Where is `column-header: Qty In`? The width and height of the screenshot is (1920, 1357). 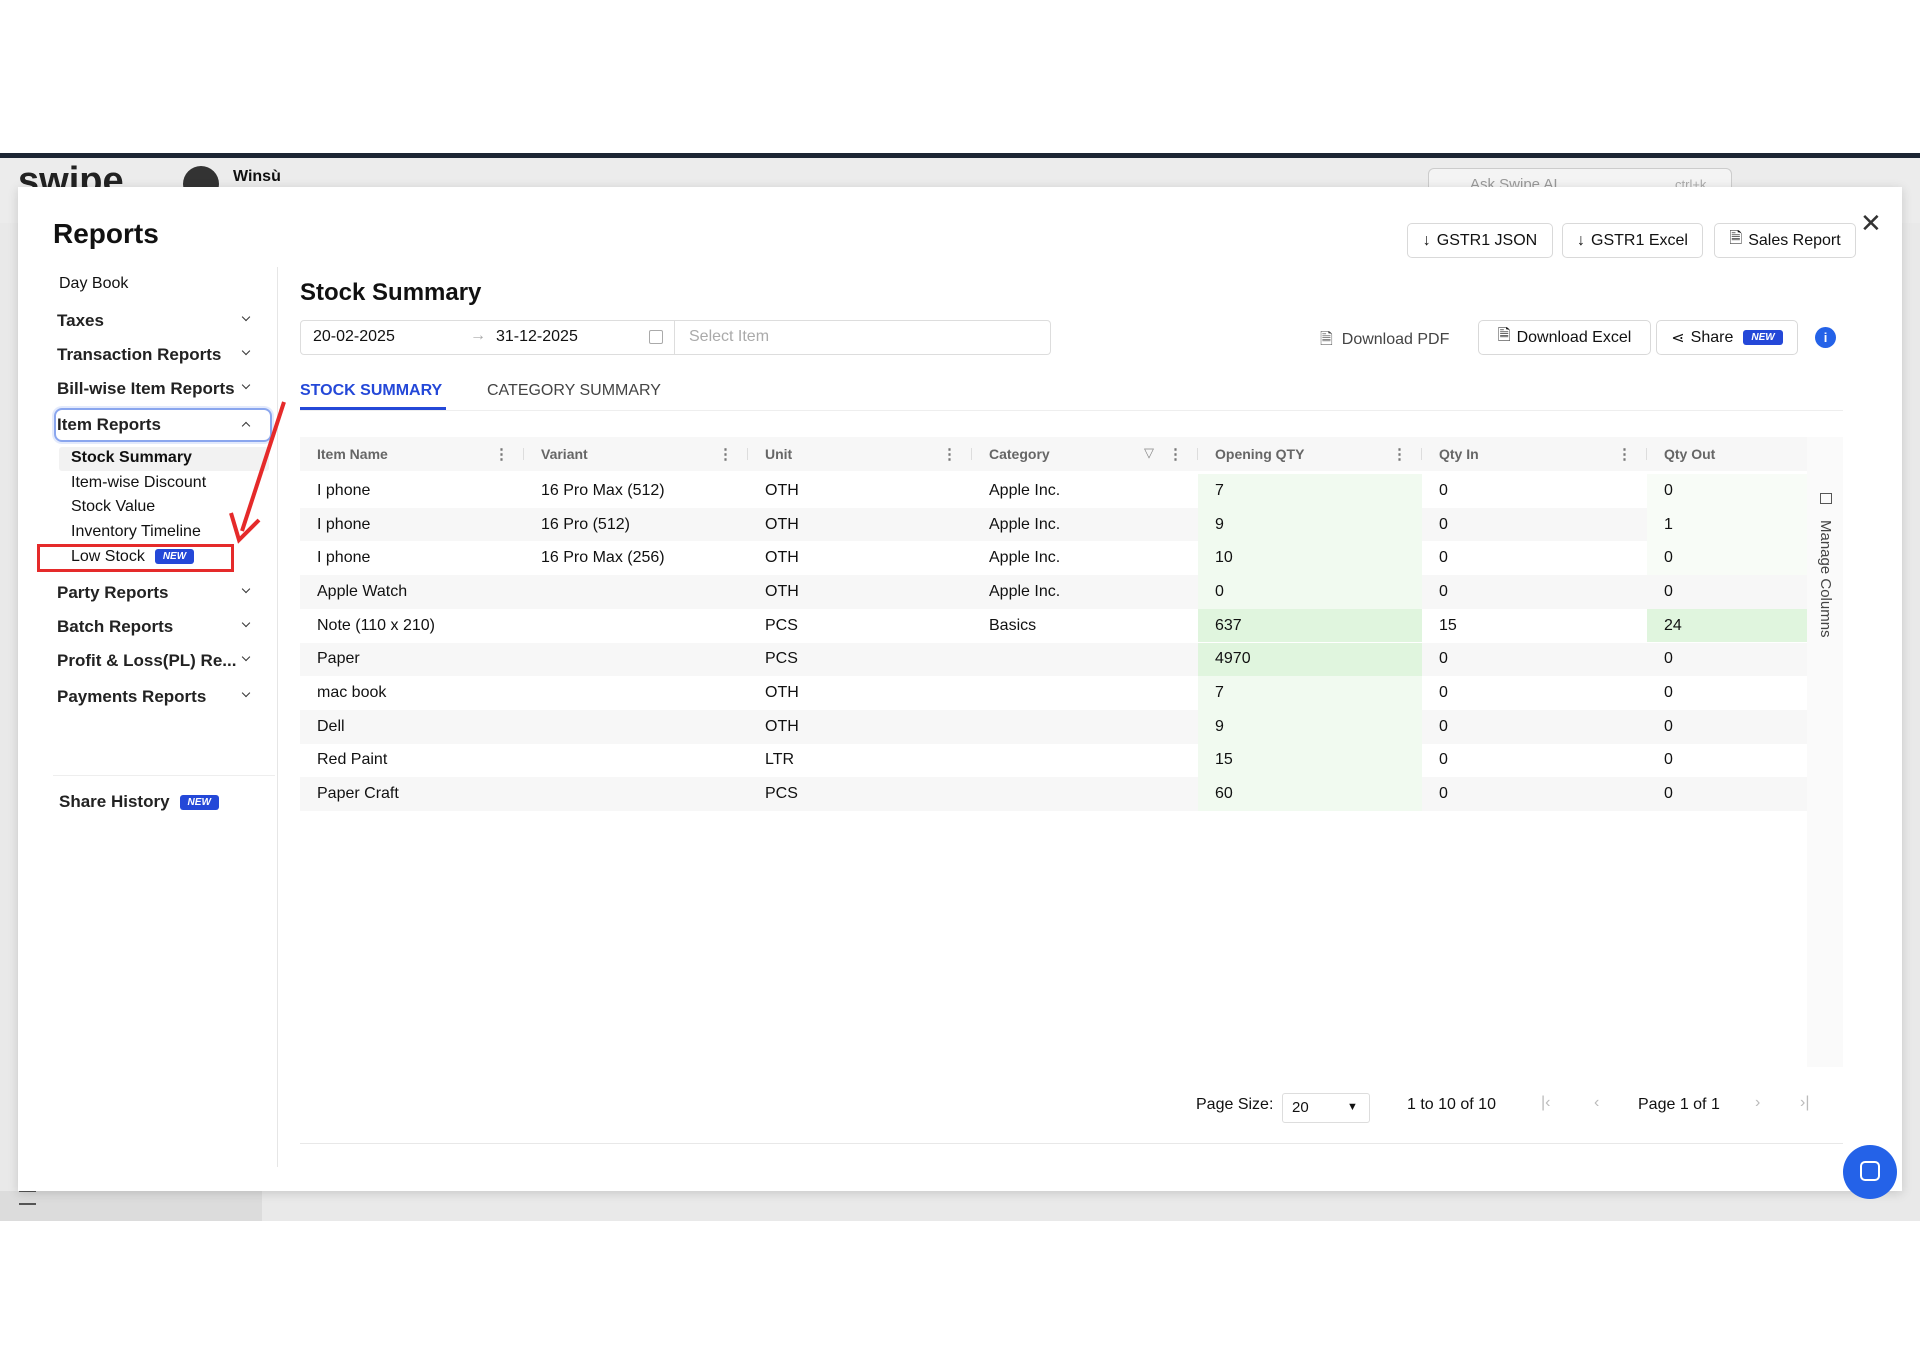 column-header: Qty In is located at coordinates (1459, 454).